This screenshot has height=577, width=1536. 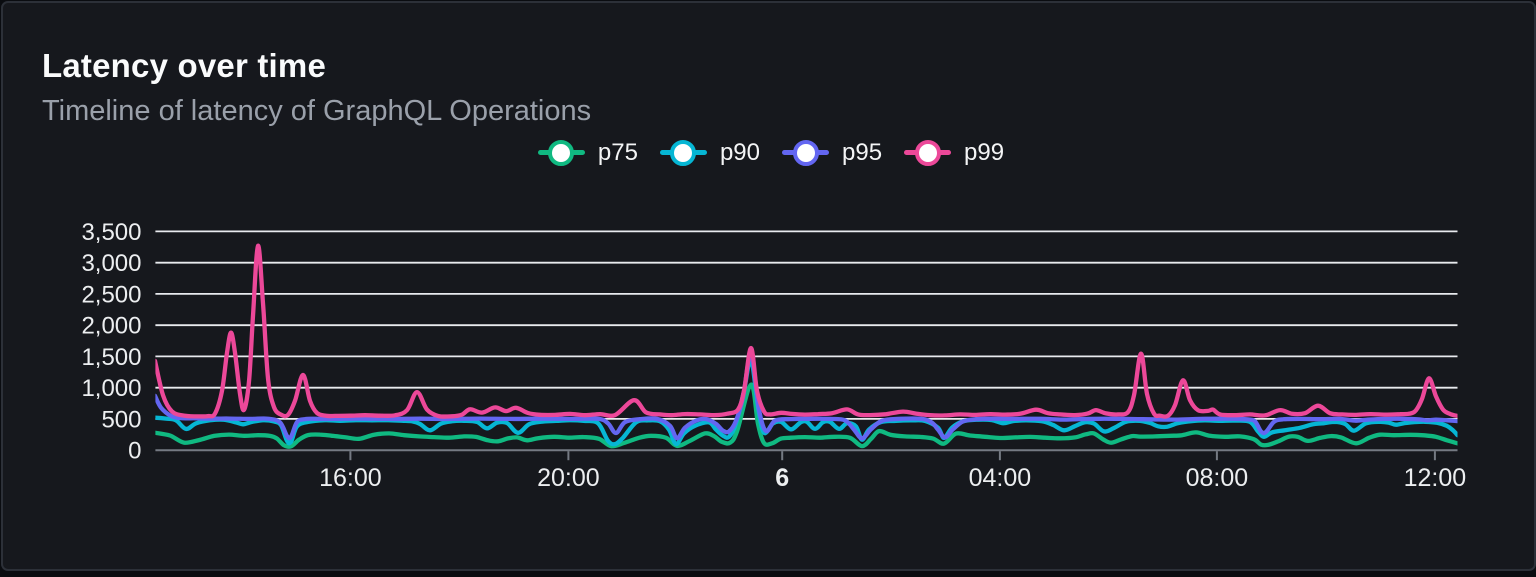 What do you see at coordinates (1435, 478) in the screenshot?
I see `svg-text: 12:00` at bounding box center [1435, 478].